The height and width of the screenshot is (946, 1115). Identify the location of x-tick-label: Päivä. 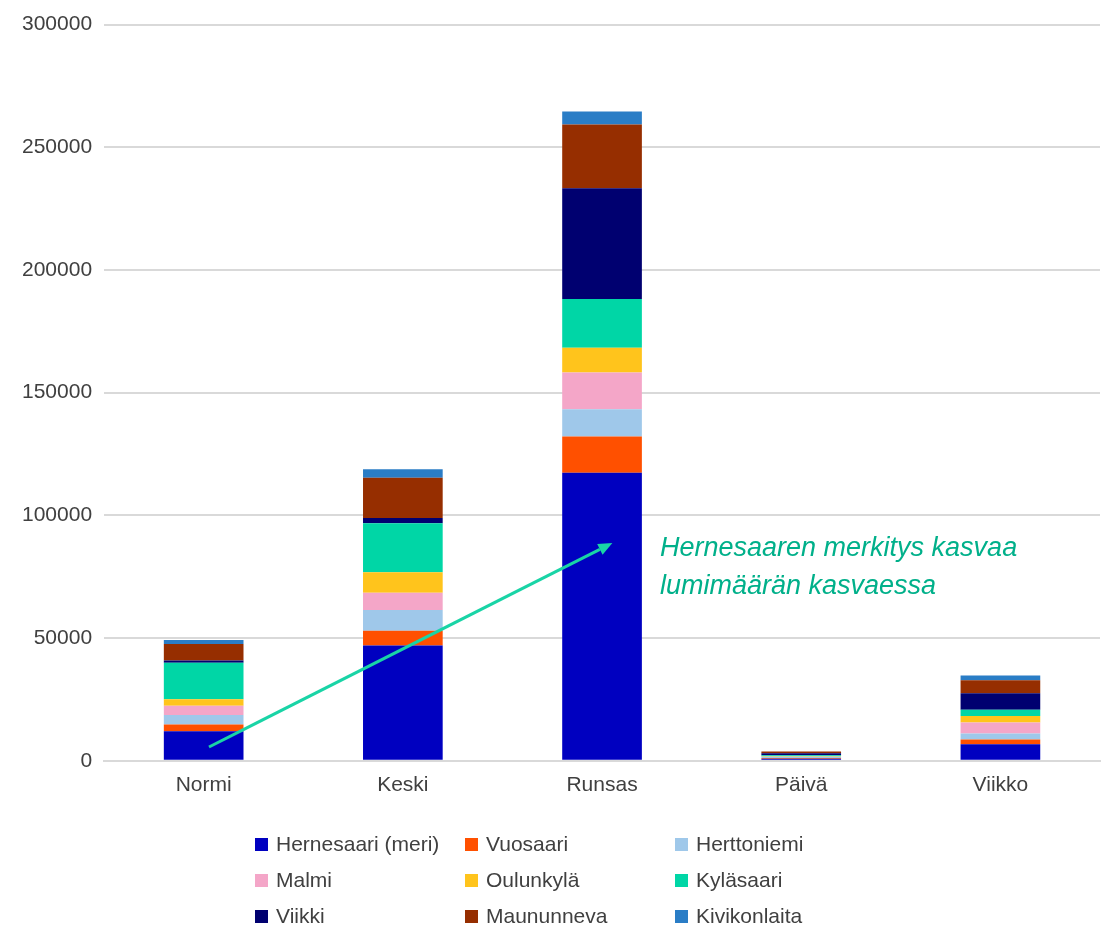
(801, 784).